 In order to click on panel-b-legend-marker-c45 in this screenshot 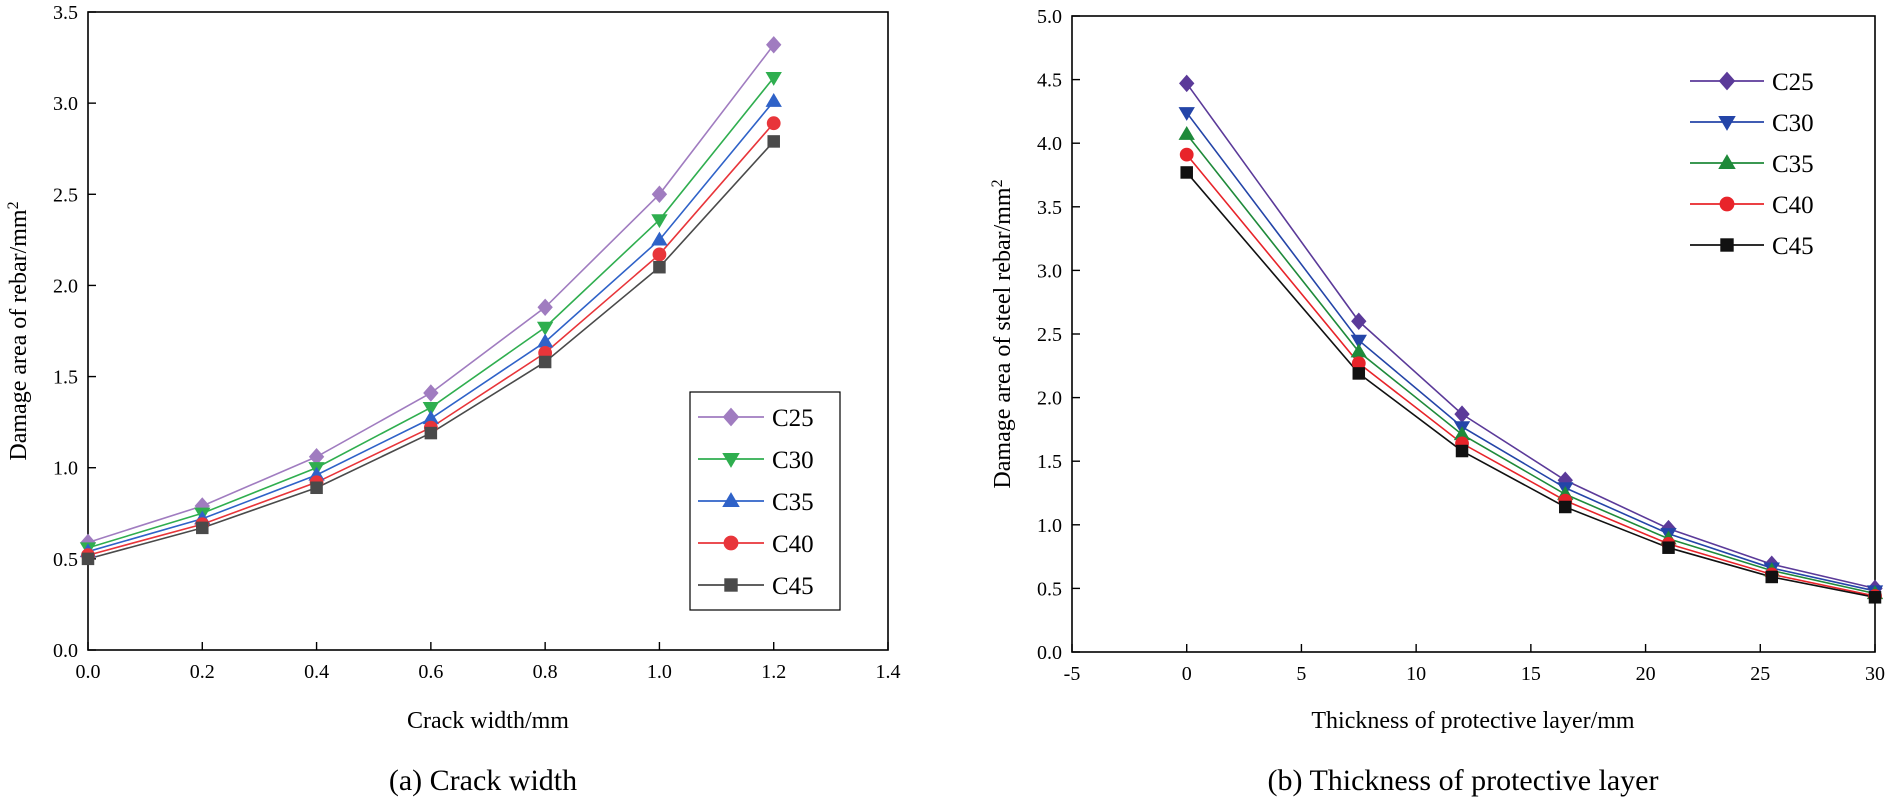, I will do `click(1727, 245)`.